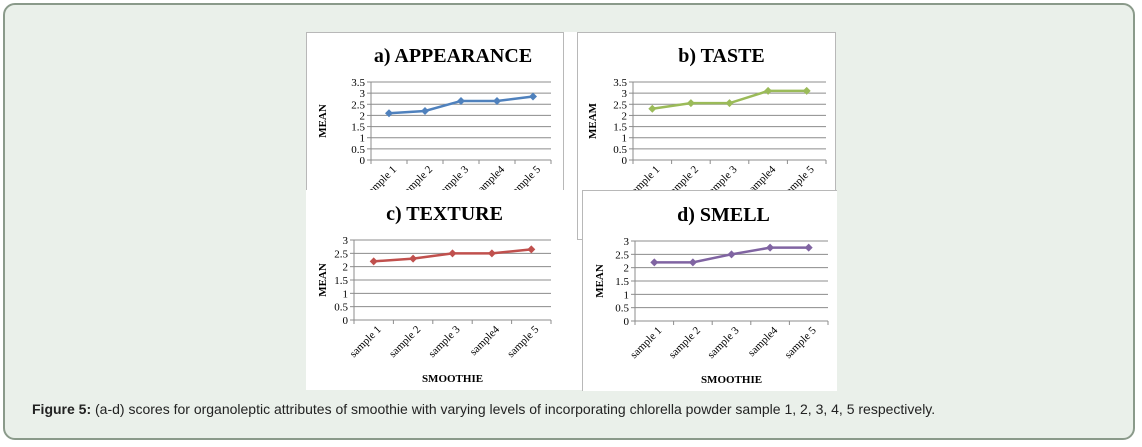 The image size is (1142, 447). Describe the element at coordinates (358, 83) in the screenshot. I see `appearance-y-tick-label: 3.5` at that location.